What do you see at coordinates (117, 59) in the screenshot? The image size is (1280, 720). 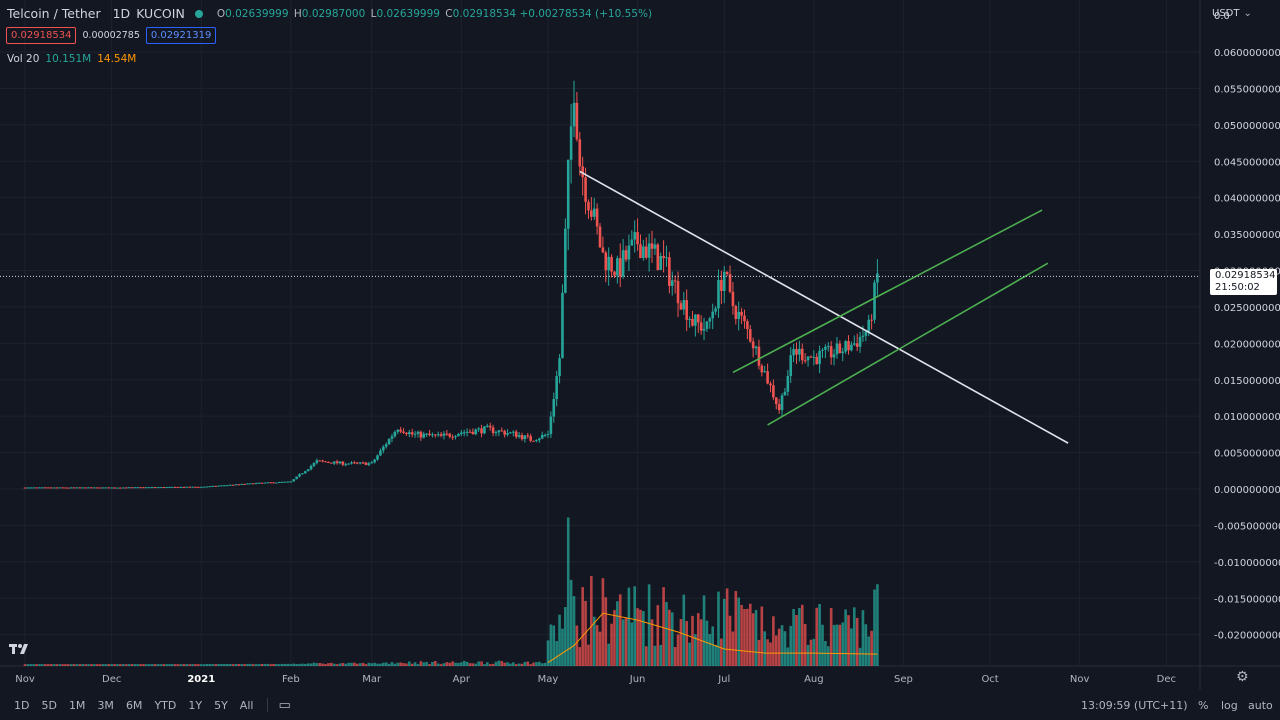 I see `volume-ma-value: 14.54M` at bounding box center [117, 59].